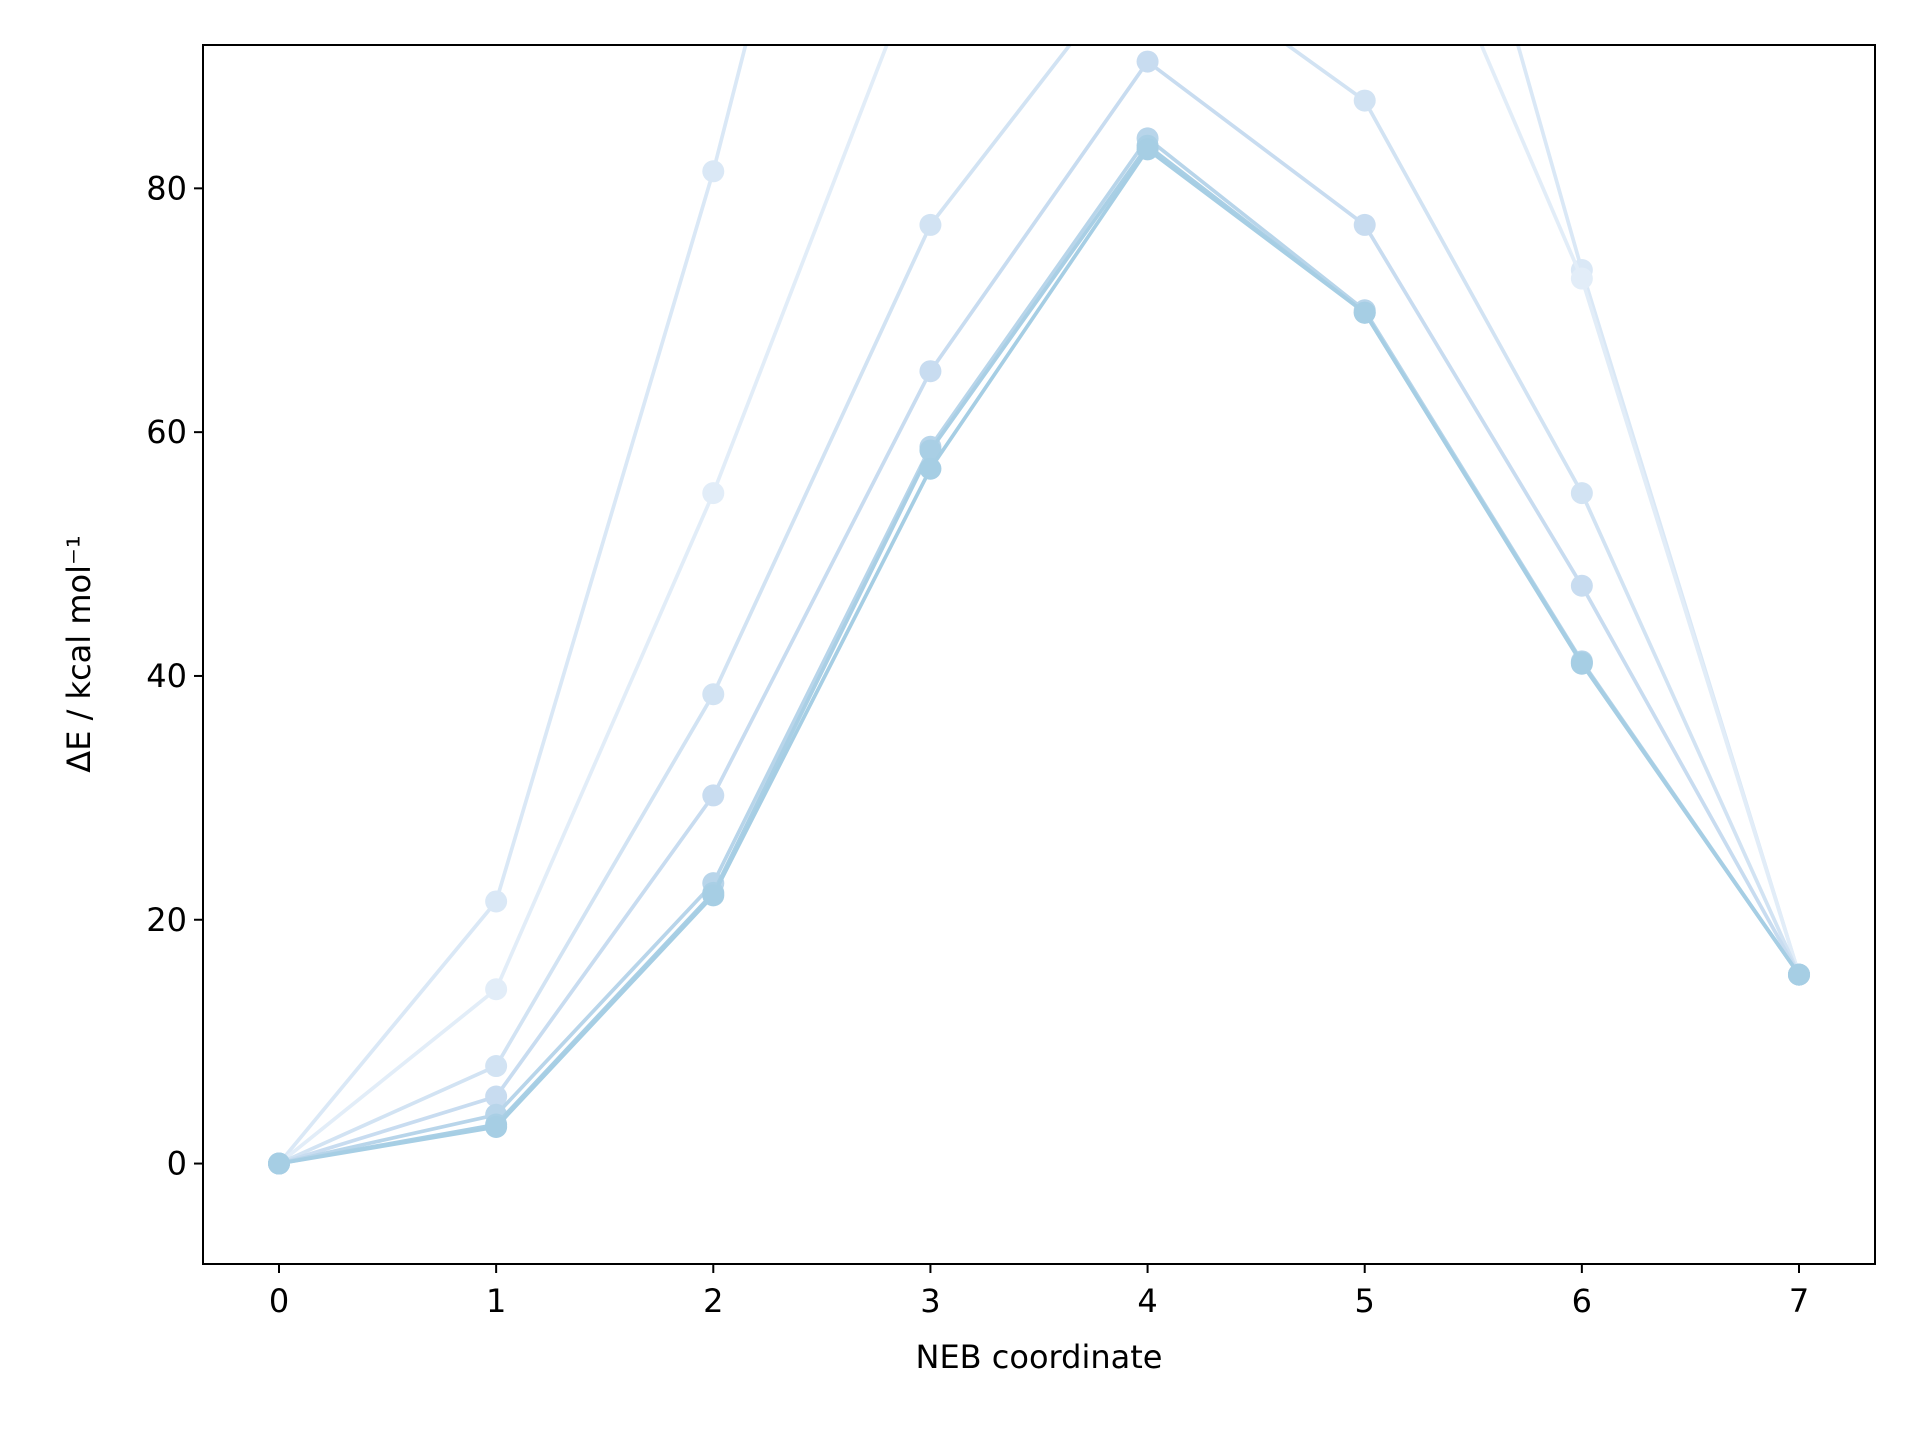 This screenshot has height=1440, width=1920. I want to click on y-tick-label: 80, so click(166, 188).